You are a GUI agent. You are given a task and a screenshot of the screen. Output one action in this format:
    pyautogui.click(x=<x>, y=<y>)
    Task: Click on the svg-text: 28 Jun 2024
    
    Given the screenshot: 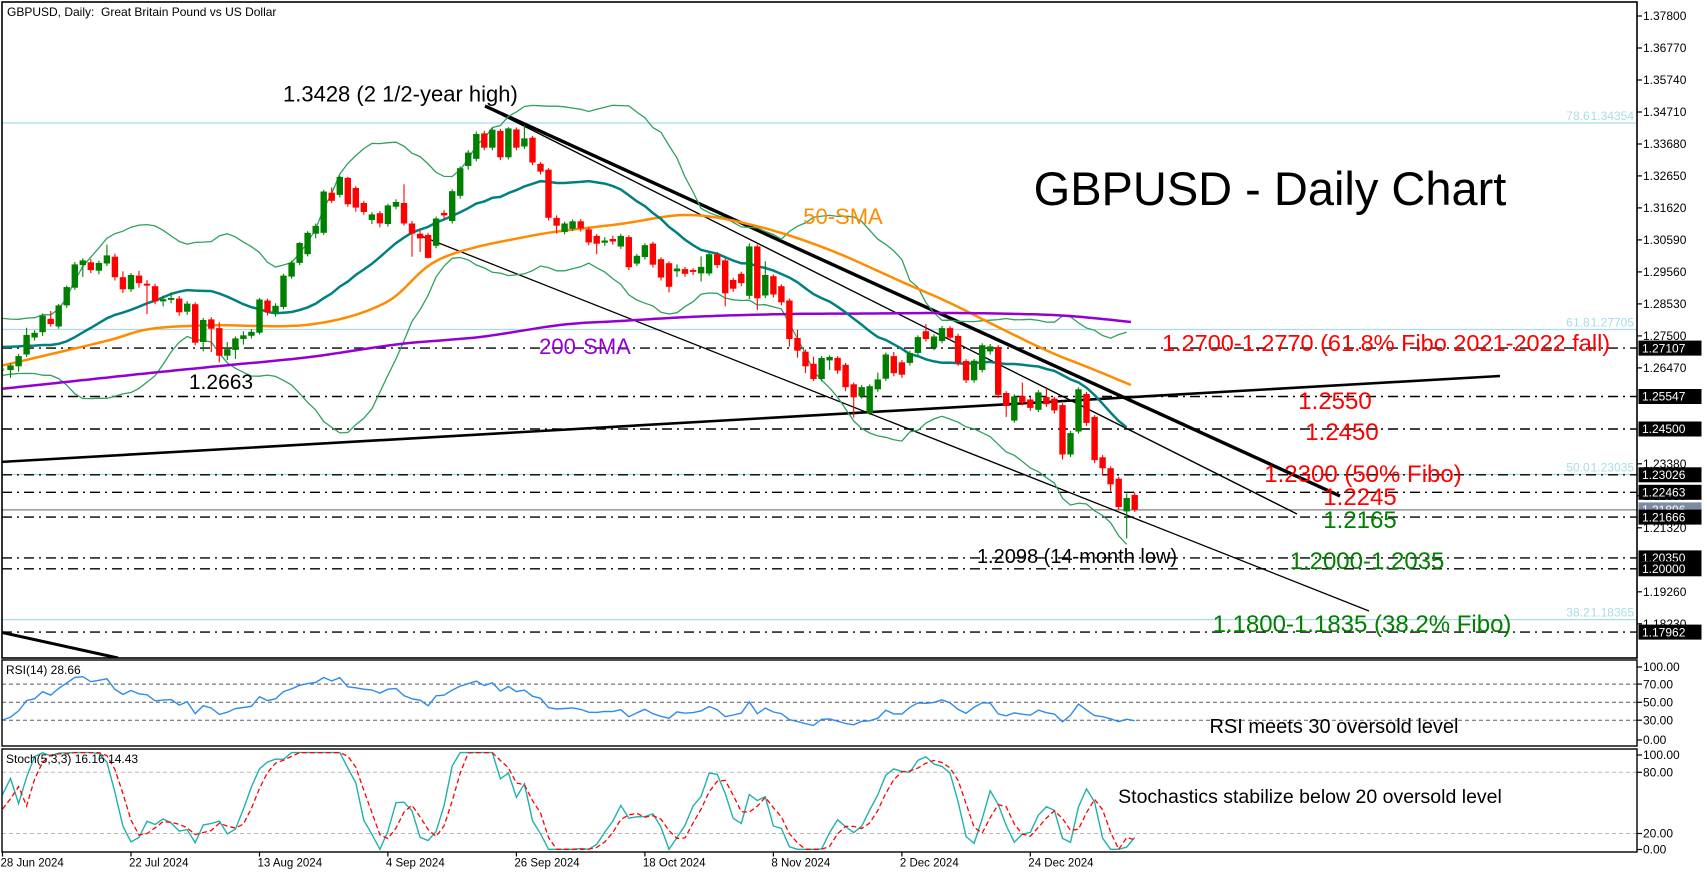 What is the action you would take?
    pyautogui.click(x=33, y=864)
    